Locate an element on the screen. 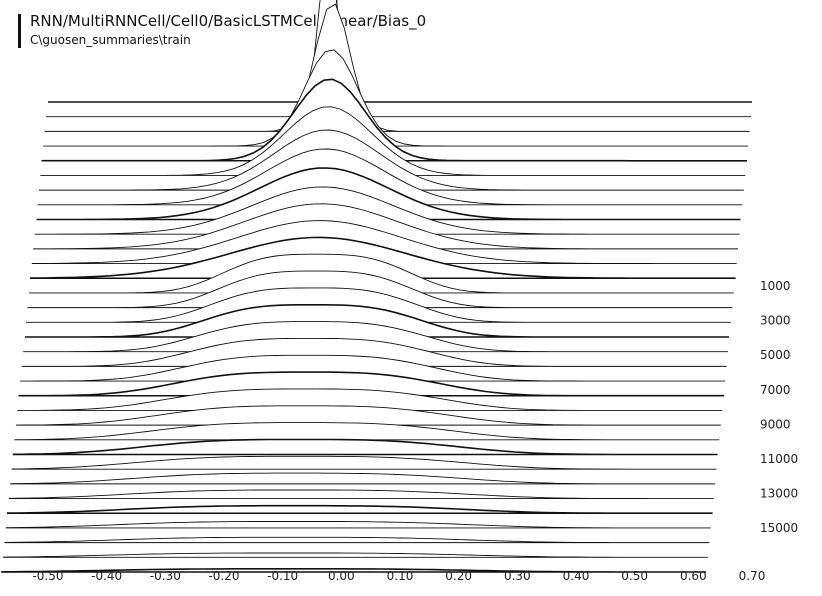  step-tick-label: 7000 is located at coordinates (775, 390).